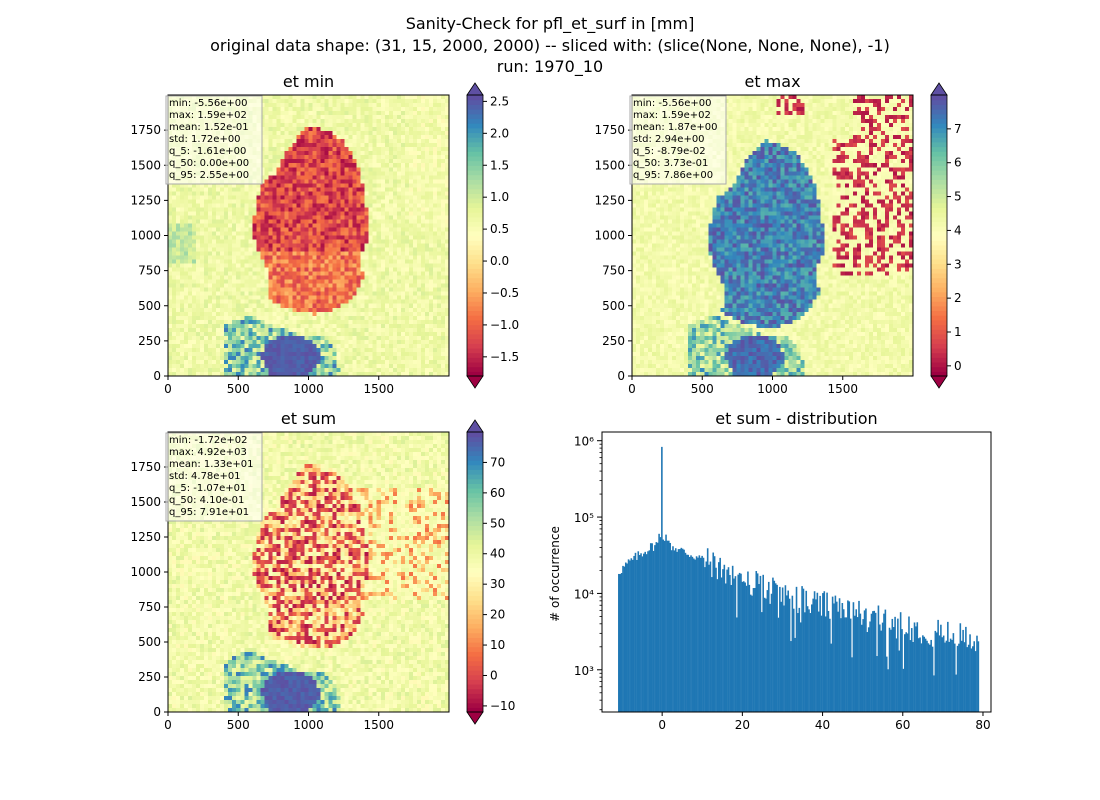 The width and height of the screenshot is (1100, 800). I want to click on colorbar-tick-label: 3, so click(958, 264).